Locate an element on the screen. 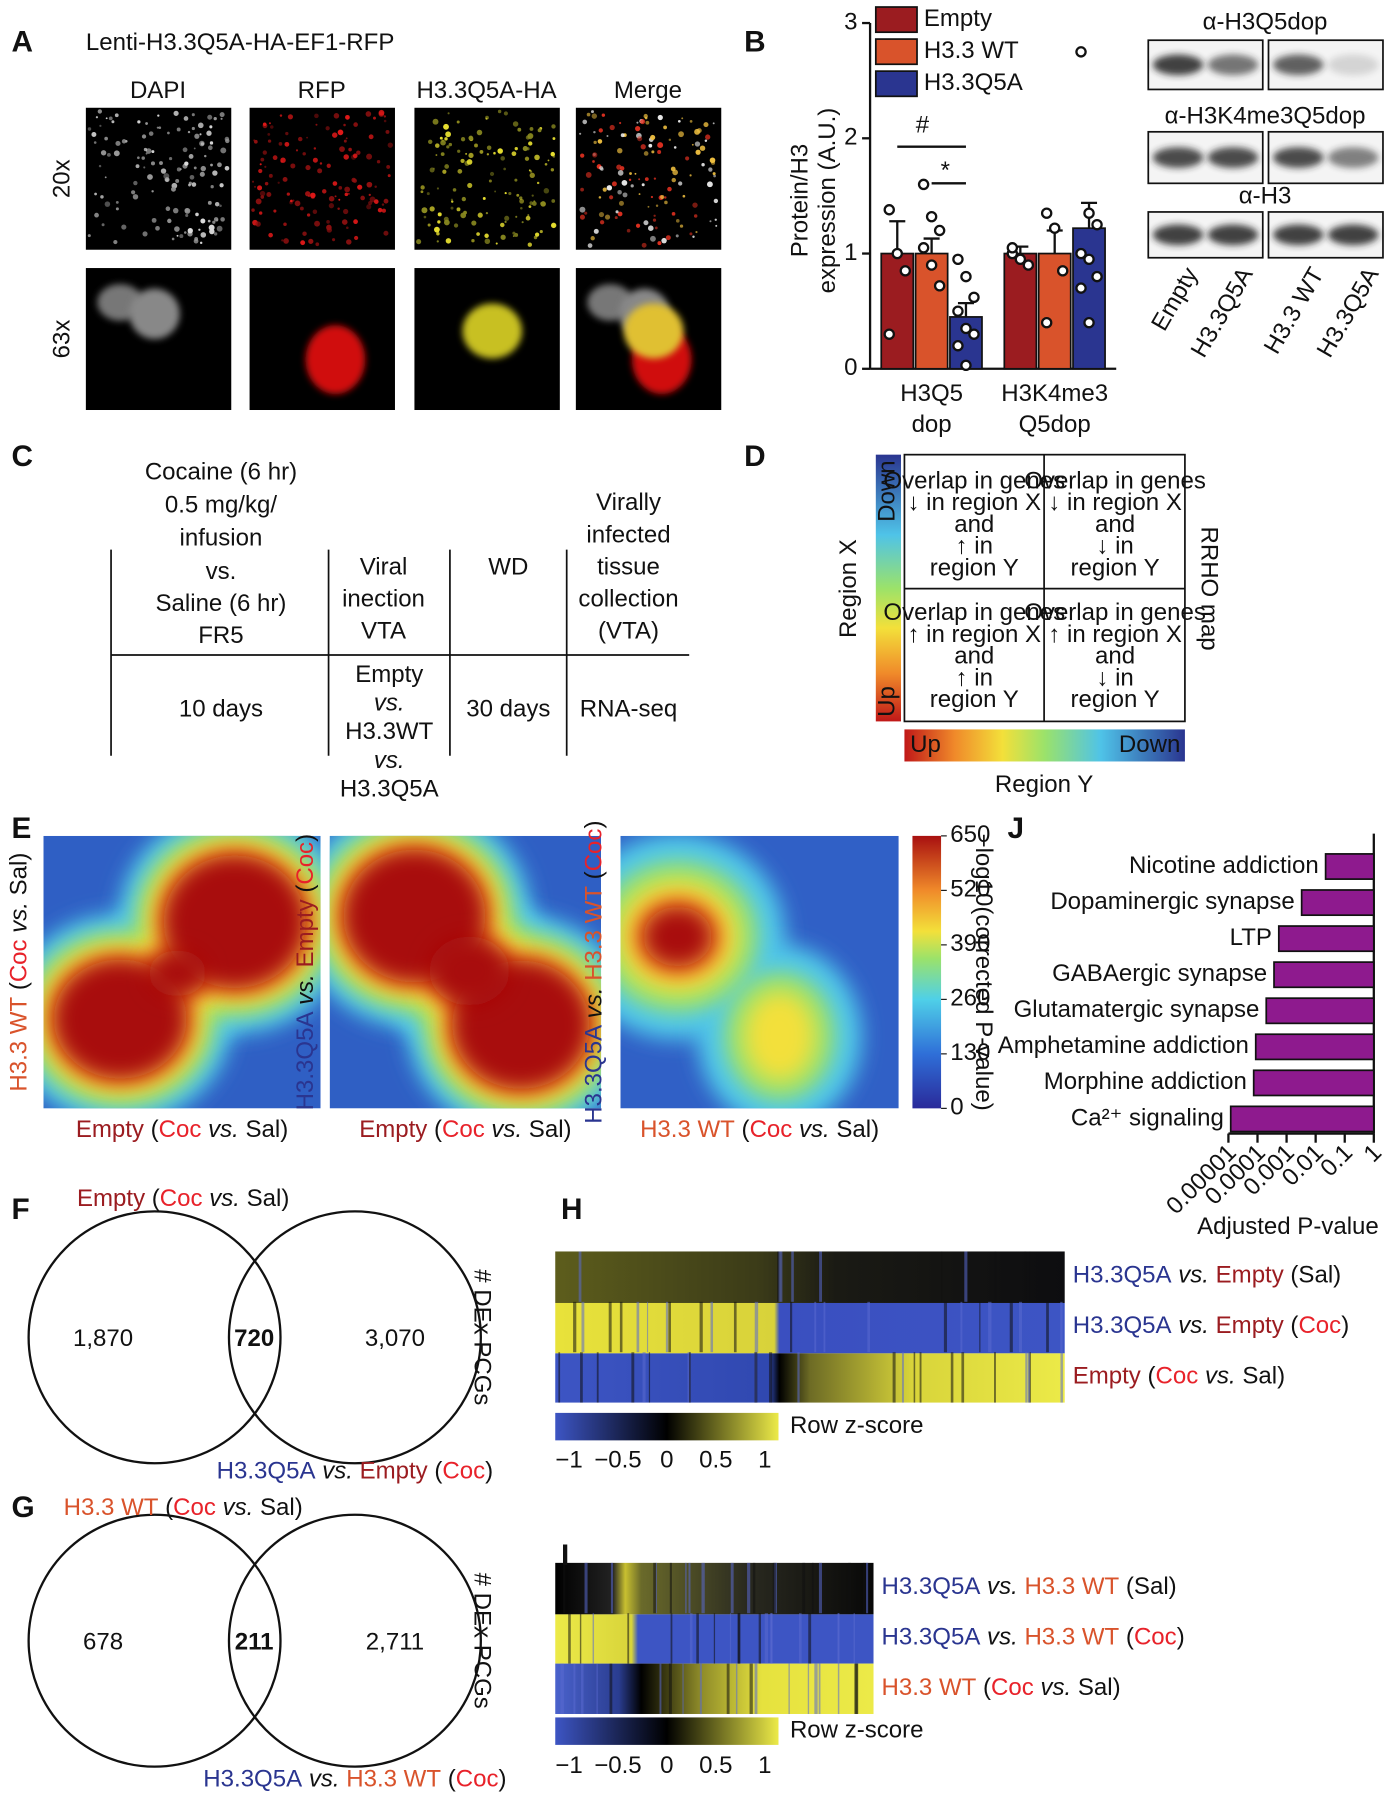 The width and height of the screenshot is (1399, 1800). protocol-cell: H3.3WT is located at coordinates (389, 731).